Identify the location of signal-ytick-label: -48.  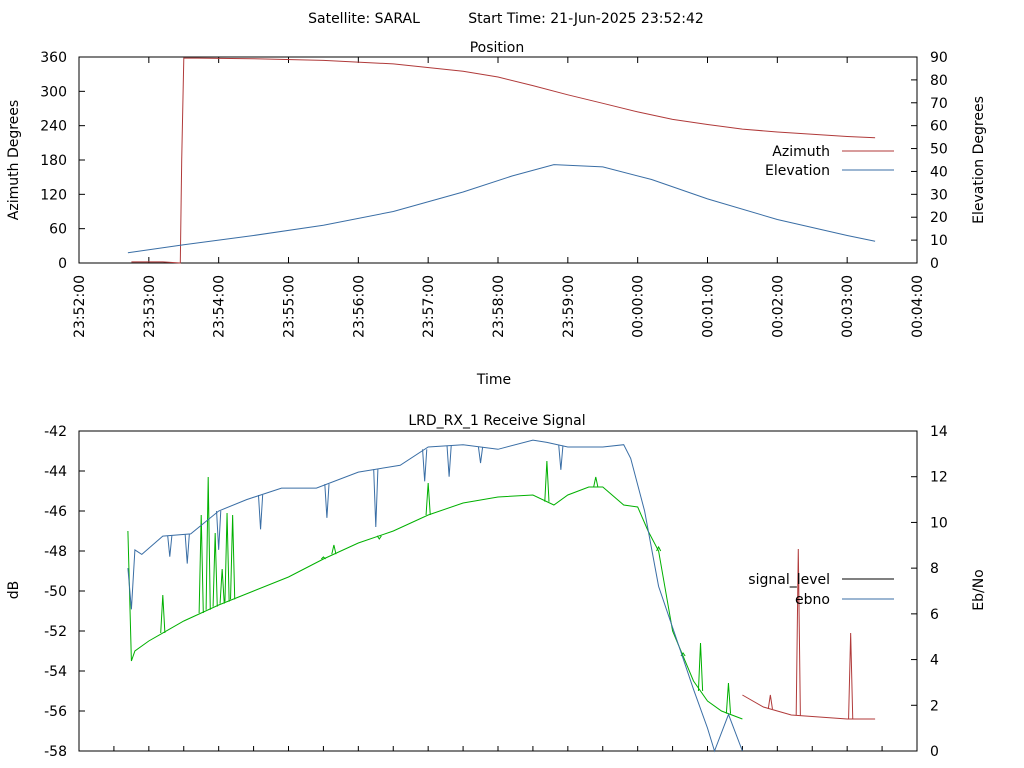
(55, 552).